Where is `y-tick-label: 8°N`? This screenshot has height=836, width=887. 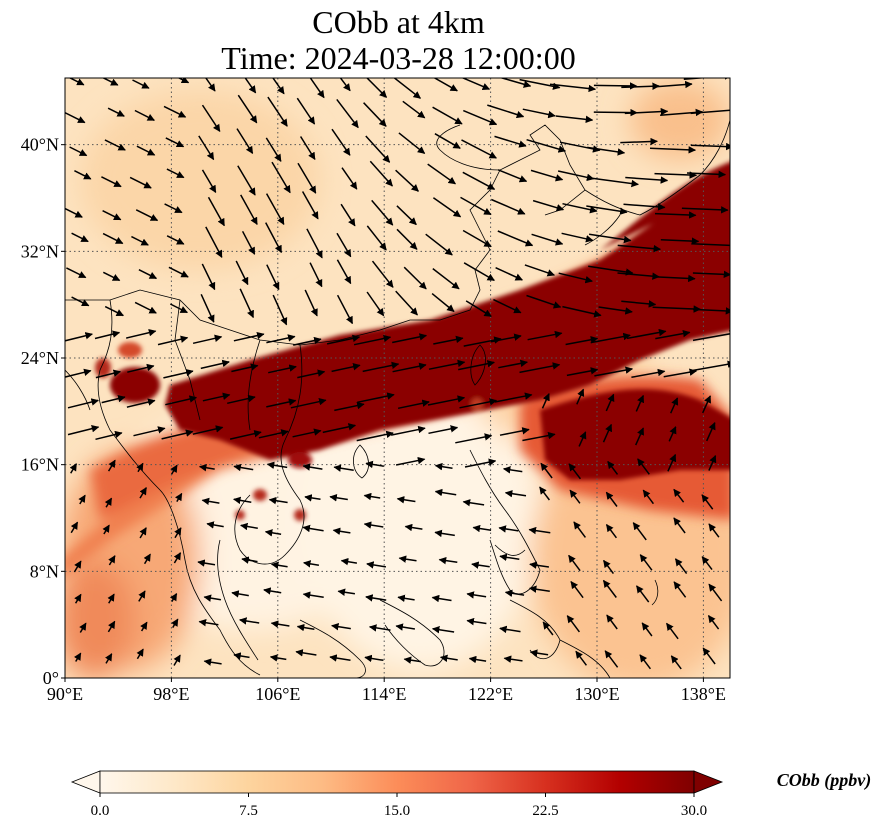 y-tick-label: 8°N is located at coordinates (44, 571).